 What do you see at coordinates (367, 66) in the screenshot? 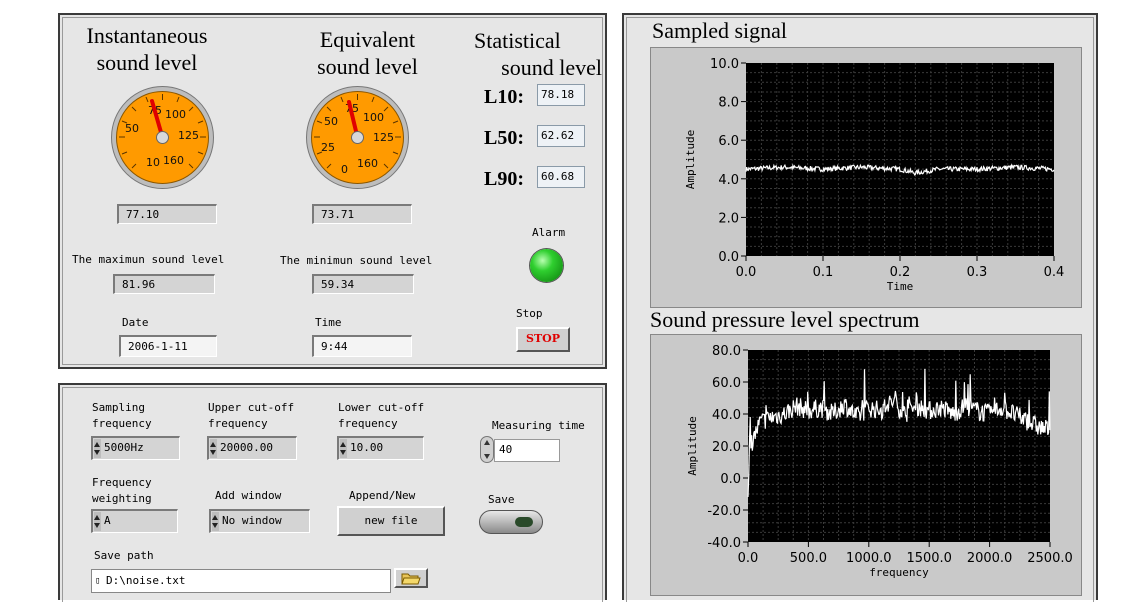
I see `equivalent-title-line2: sound level` at bounding box center [367, 66].